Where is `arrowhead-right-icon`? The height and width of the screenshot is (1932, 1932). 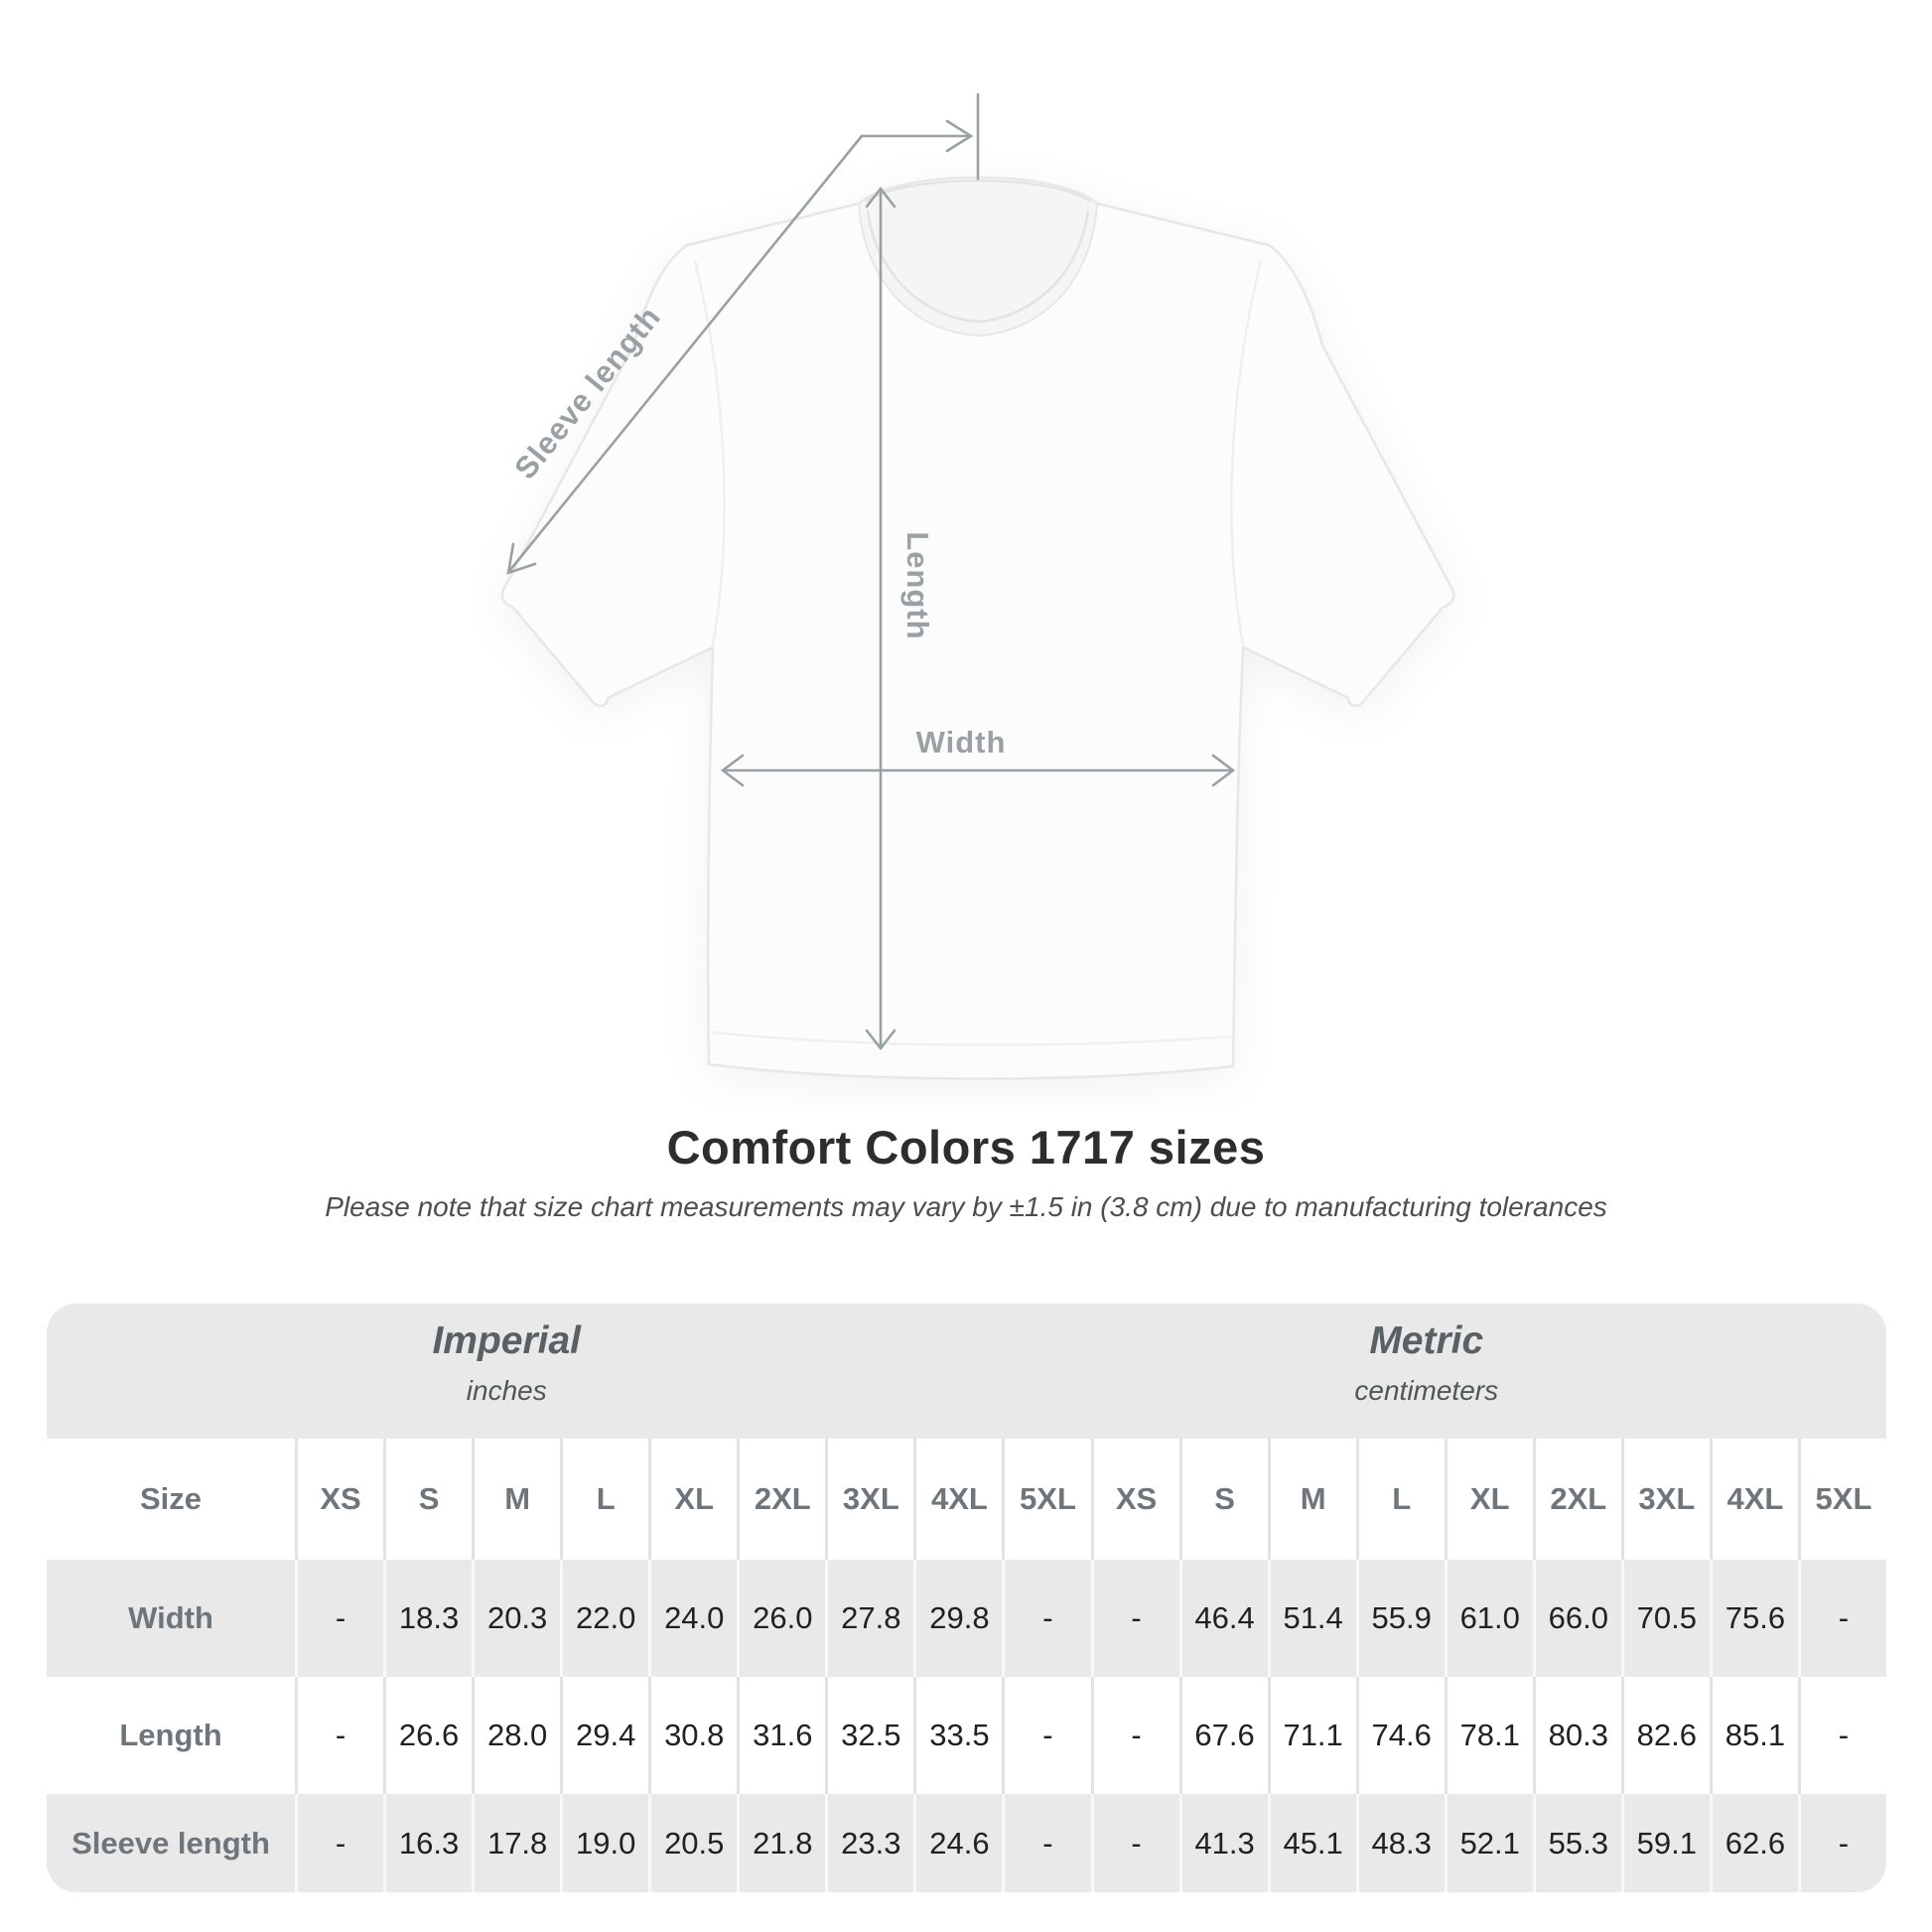 arrowhead-right-icon is located at coordinates (959, 136).